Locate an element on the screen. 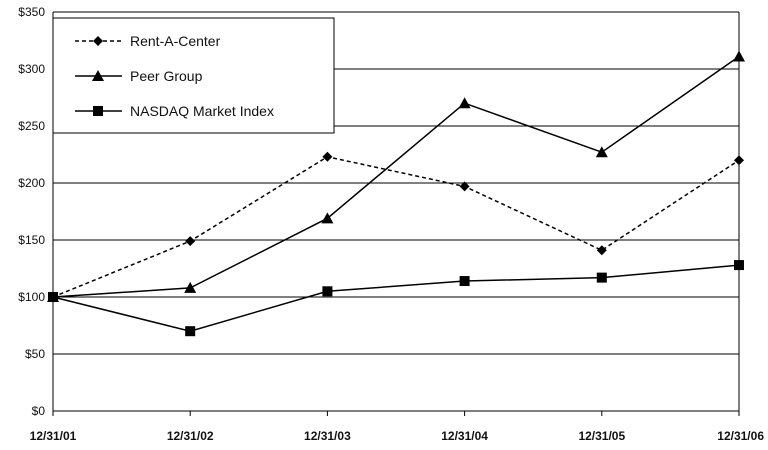 The width and height of the screenshot is (768, 450). x-tick-label: 12/31/01 is located at coordinates (53, 436).